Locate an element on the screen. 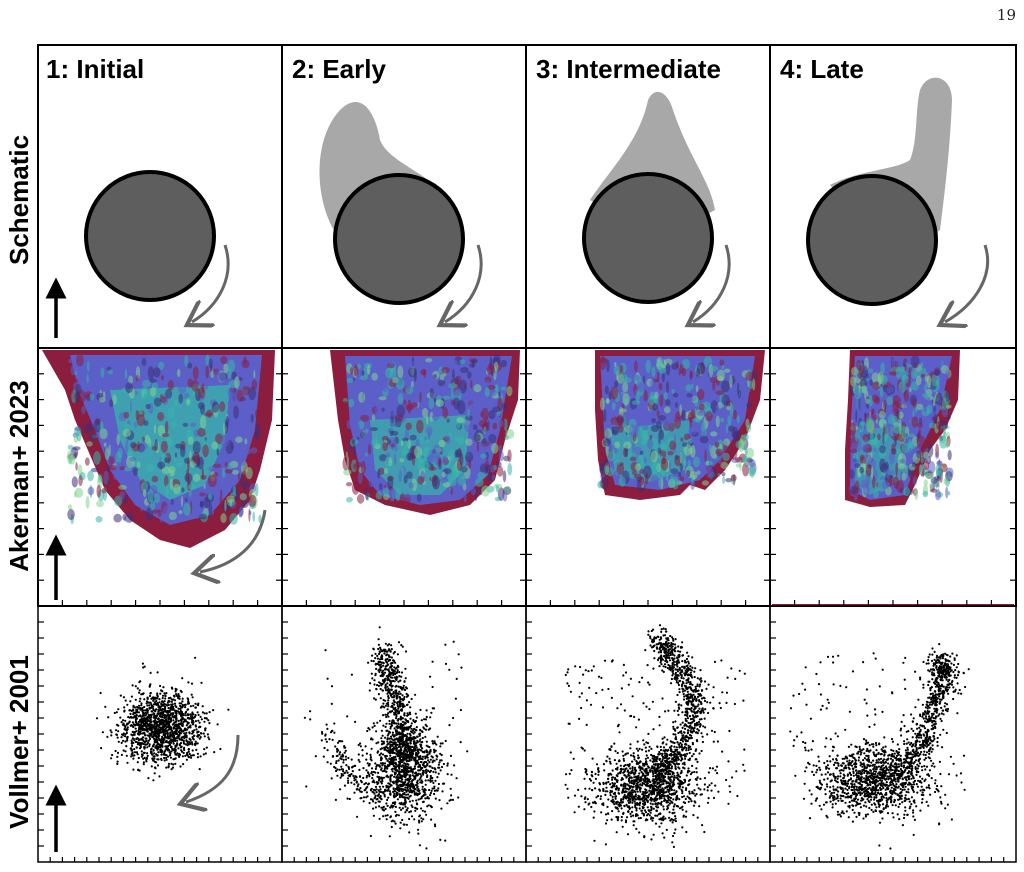  simulation-panel-early is located at coordinates (425, 432).